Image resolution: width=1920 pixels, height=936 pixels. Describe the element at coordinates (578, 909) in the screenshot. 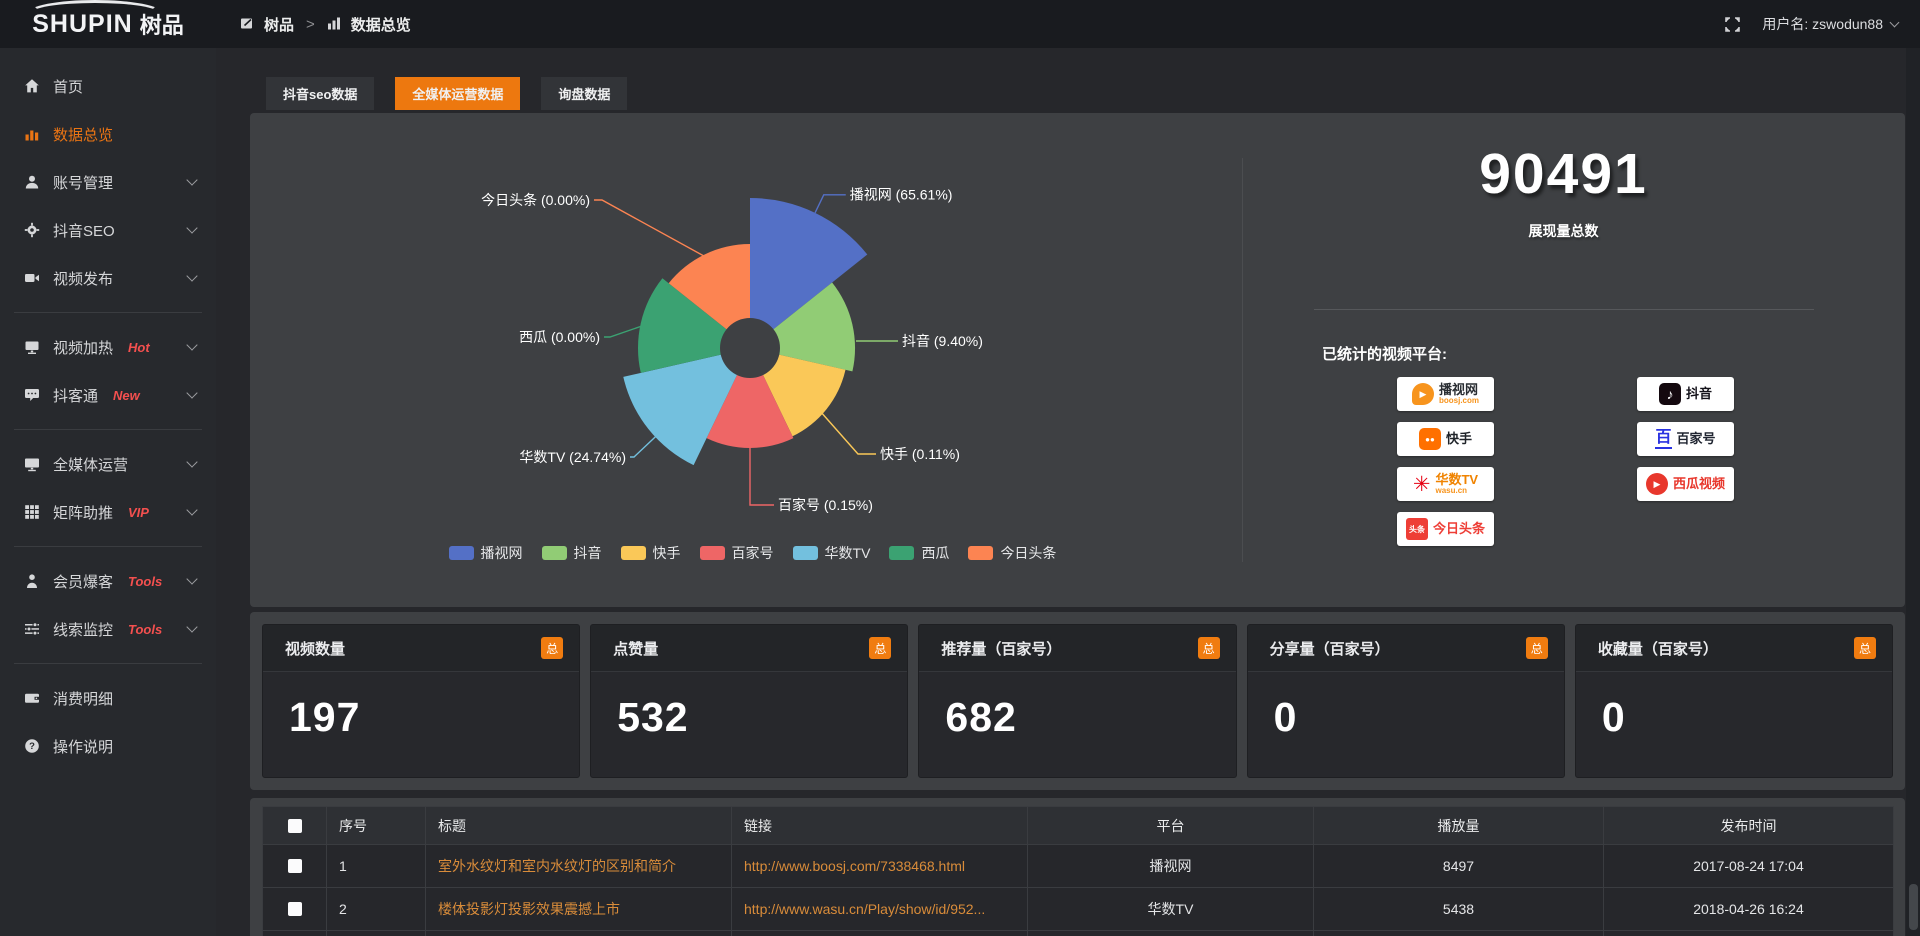

I see `cell-title: 楼体投影灯投影效果震撼上市` at that location.